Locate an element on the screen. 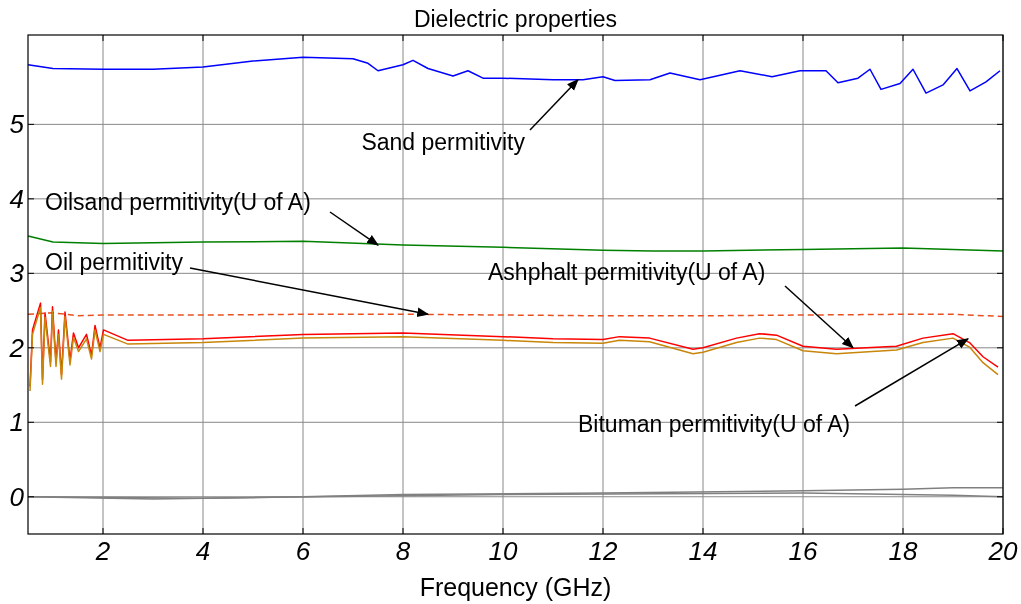 The height and width of the screenshot is (604, 1021). annotation: Ashphalt permitivity(U of A) is located at coordinates (627, 272).